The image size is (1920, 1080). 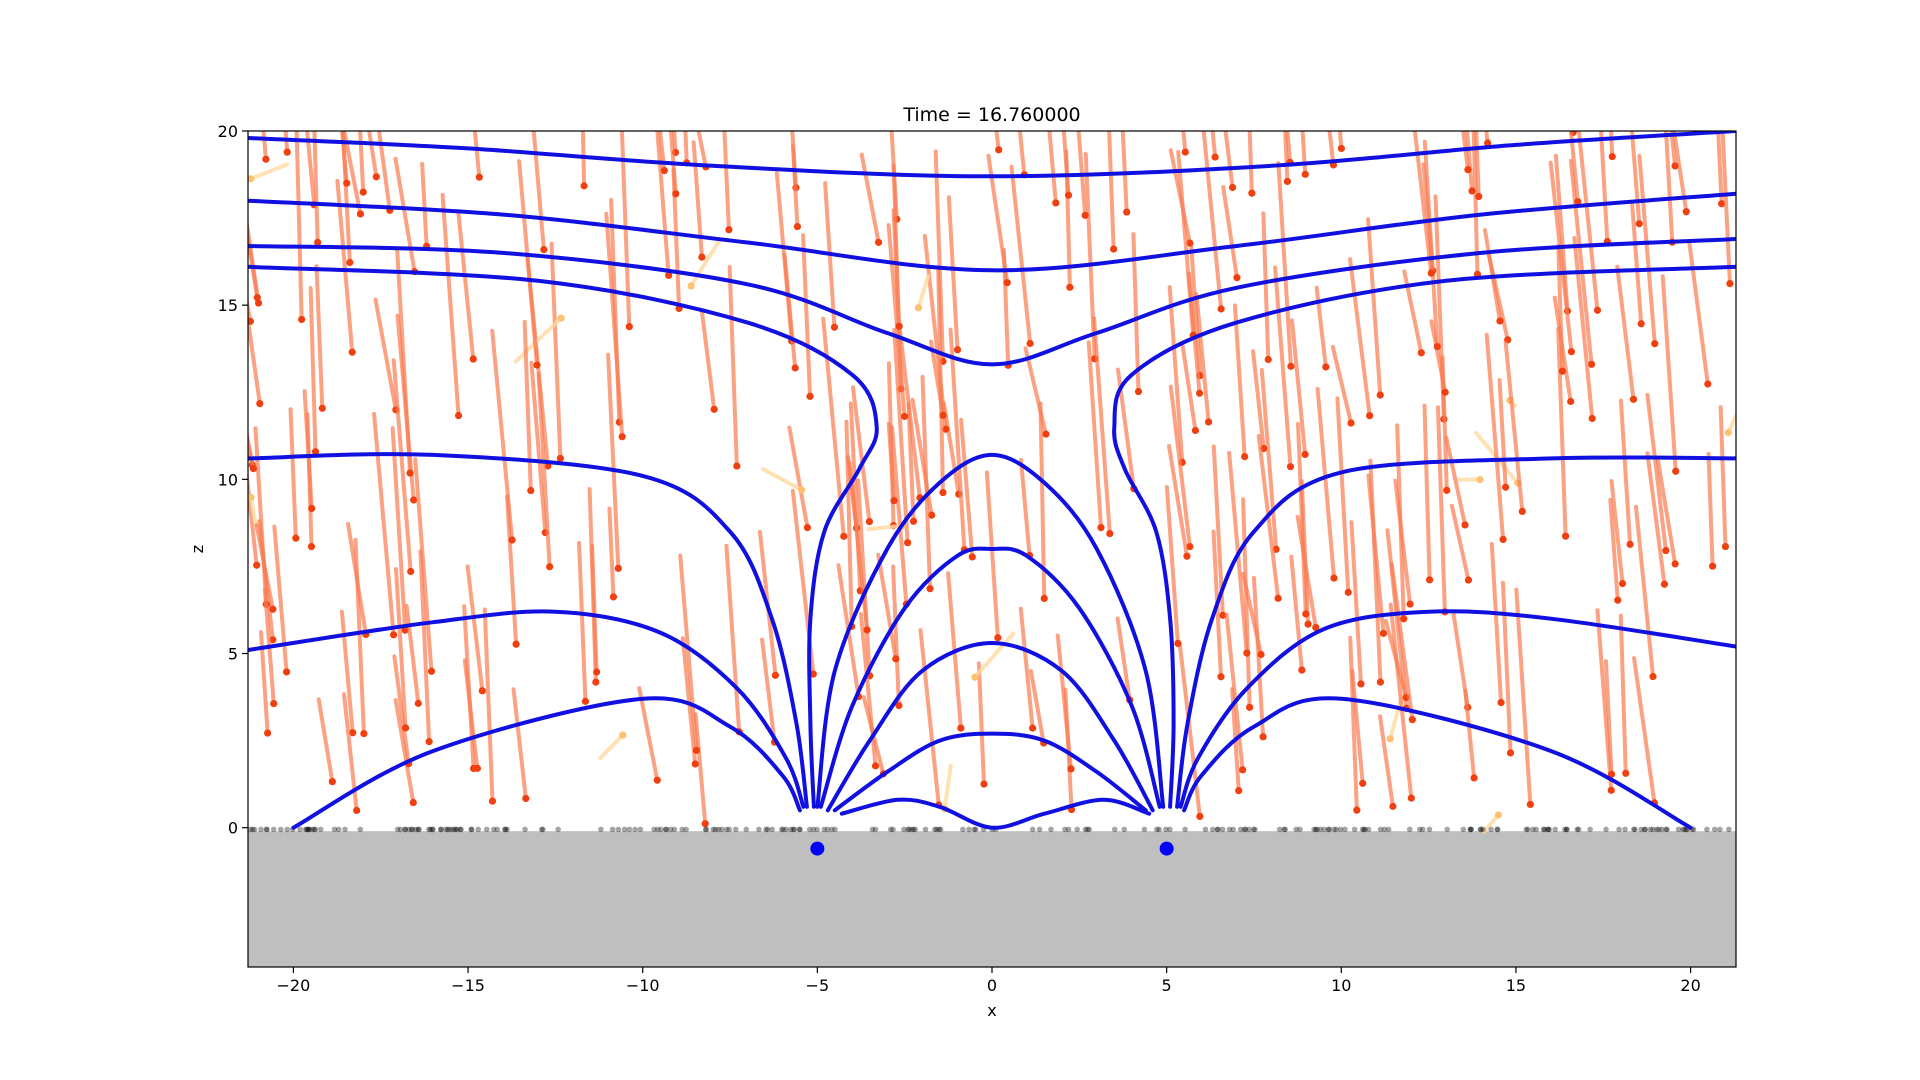 What do you see at coordinates (990, 677) in the screenshot?
I see `field-line` at bounding box center [990, 677].